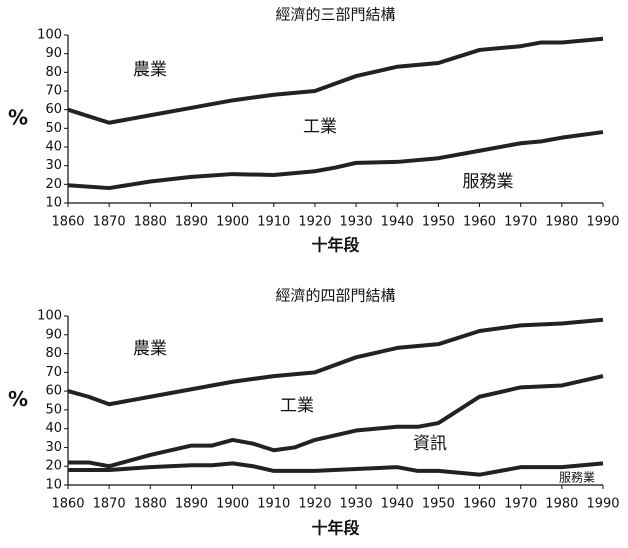 This screenshot has height=548, width=628. Describe the element at coordinates (335, 296) in the screenshot. I see `chart-title: 經濟的四部門結構` at that location.